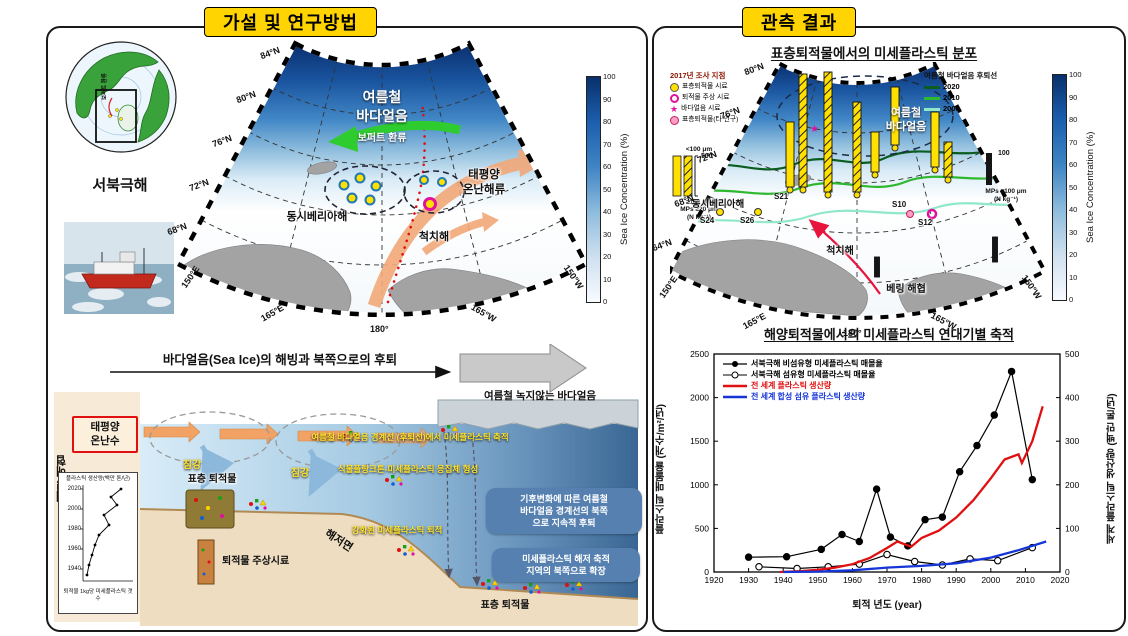 This screenshot has width=1128, height=636. Describe the element at coordinates (392, 191) in the screenshot. I see `station-markers` at that location.